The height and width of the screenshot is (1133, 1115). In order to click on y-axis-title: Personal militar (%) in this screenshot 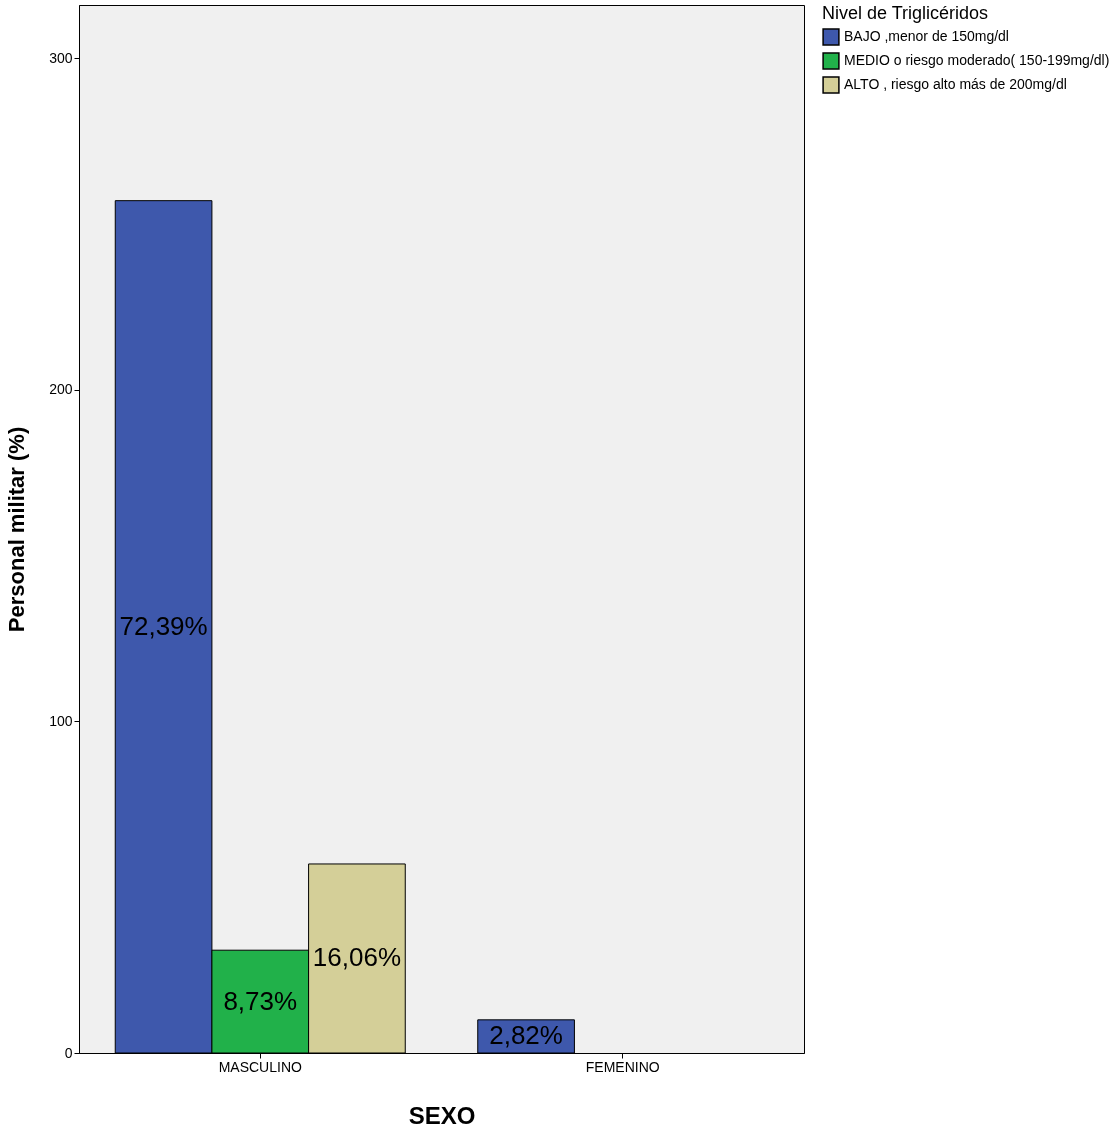, I will do `click(17, 529)`.